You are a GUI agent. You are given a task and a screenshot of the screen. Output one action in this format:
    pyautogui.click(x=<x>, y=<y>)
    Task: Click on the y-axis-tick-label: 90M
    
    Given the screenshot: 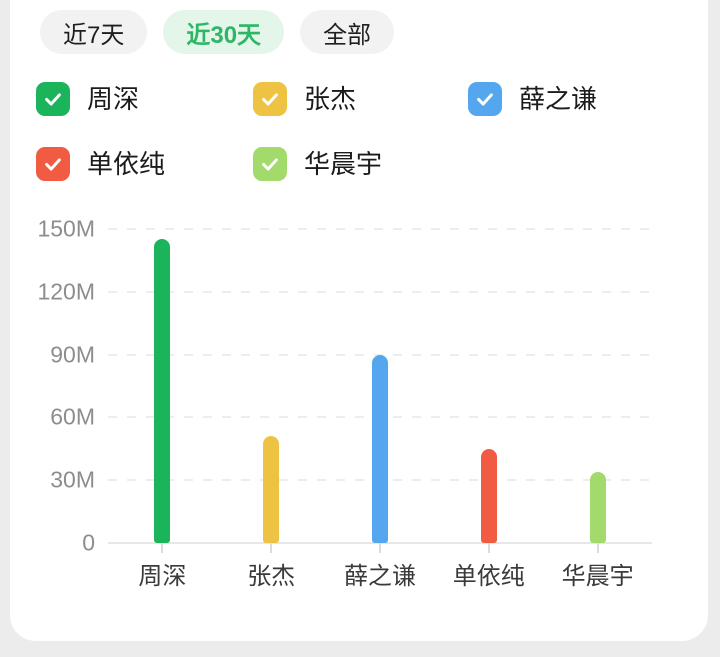 What is the action you would take?
    pyautogui.click(x=72, y=354)
    